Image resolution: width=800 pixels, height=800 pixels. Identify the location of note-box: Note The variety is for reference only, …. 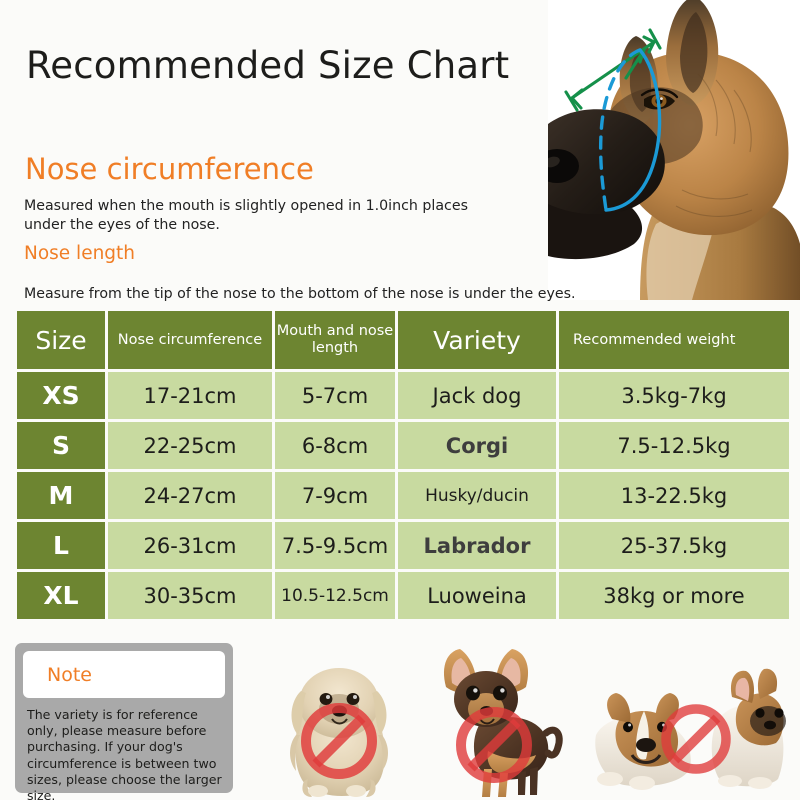
(124, 721).